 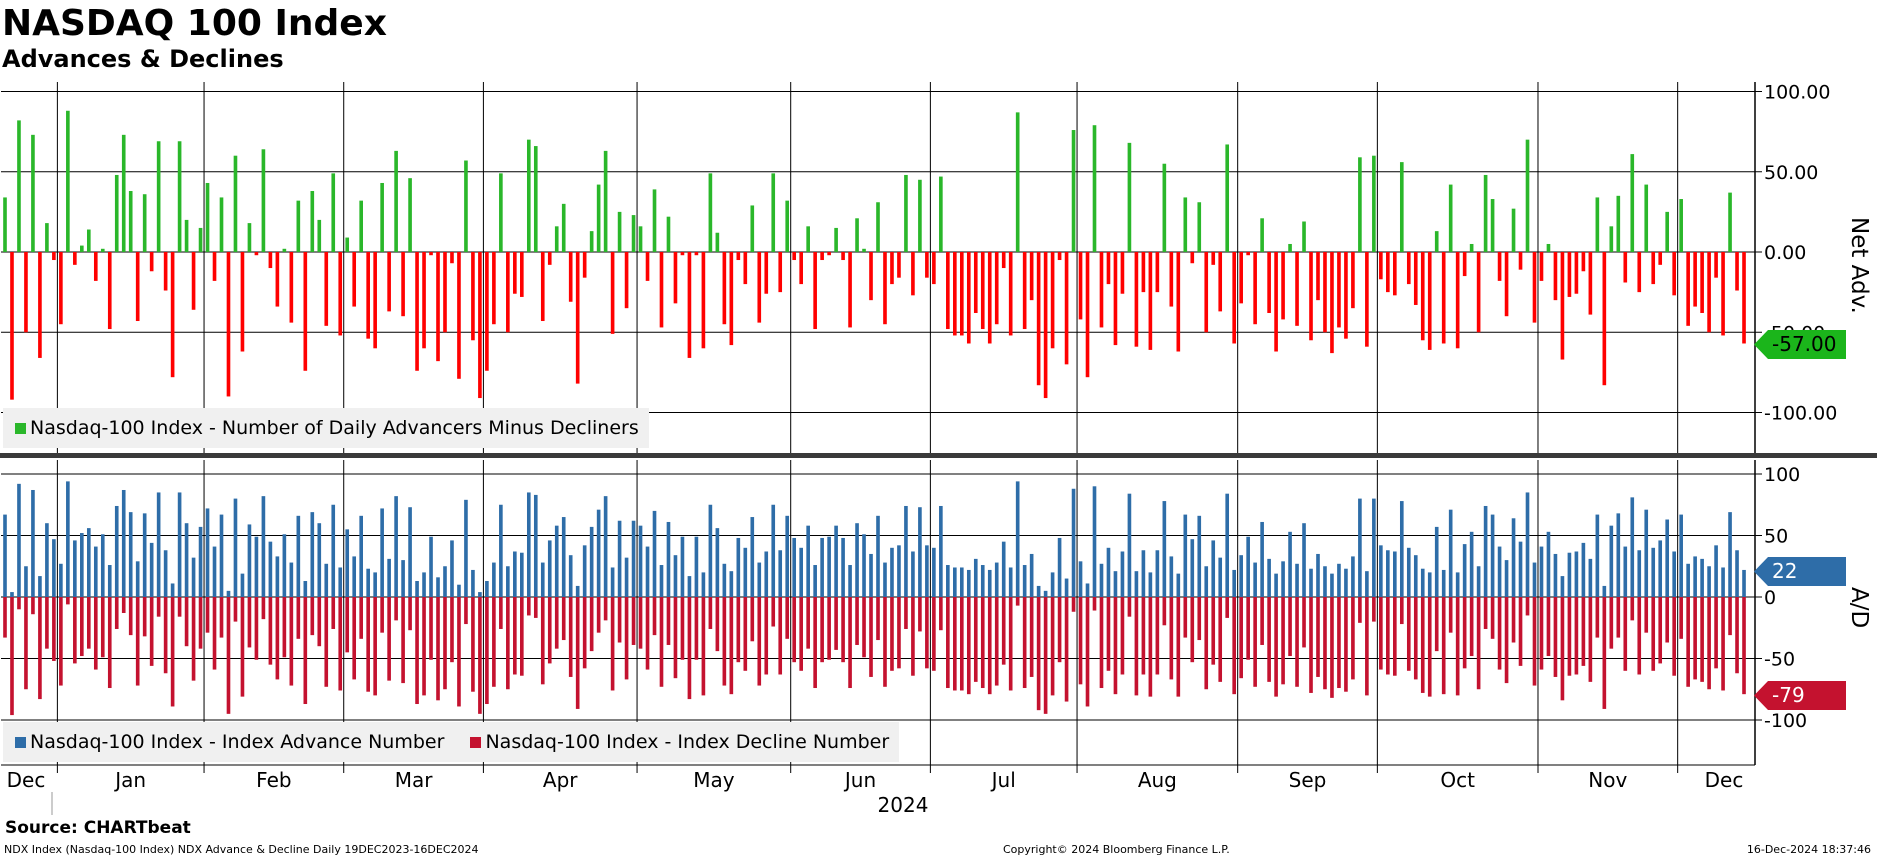 What do you see at coordinates (1800, 695) in the screenshot?
I see `last-value-tag-decline: -79` at bounding box center [1800, 695].